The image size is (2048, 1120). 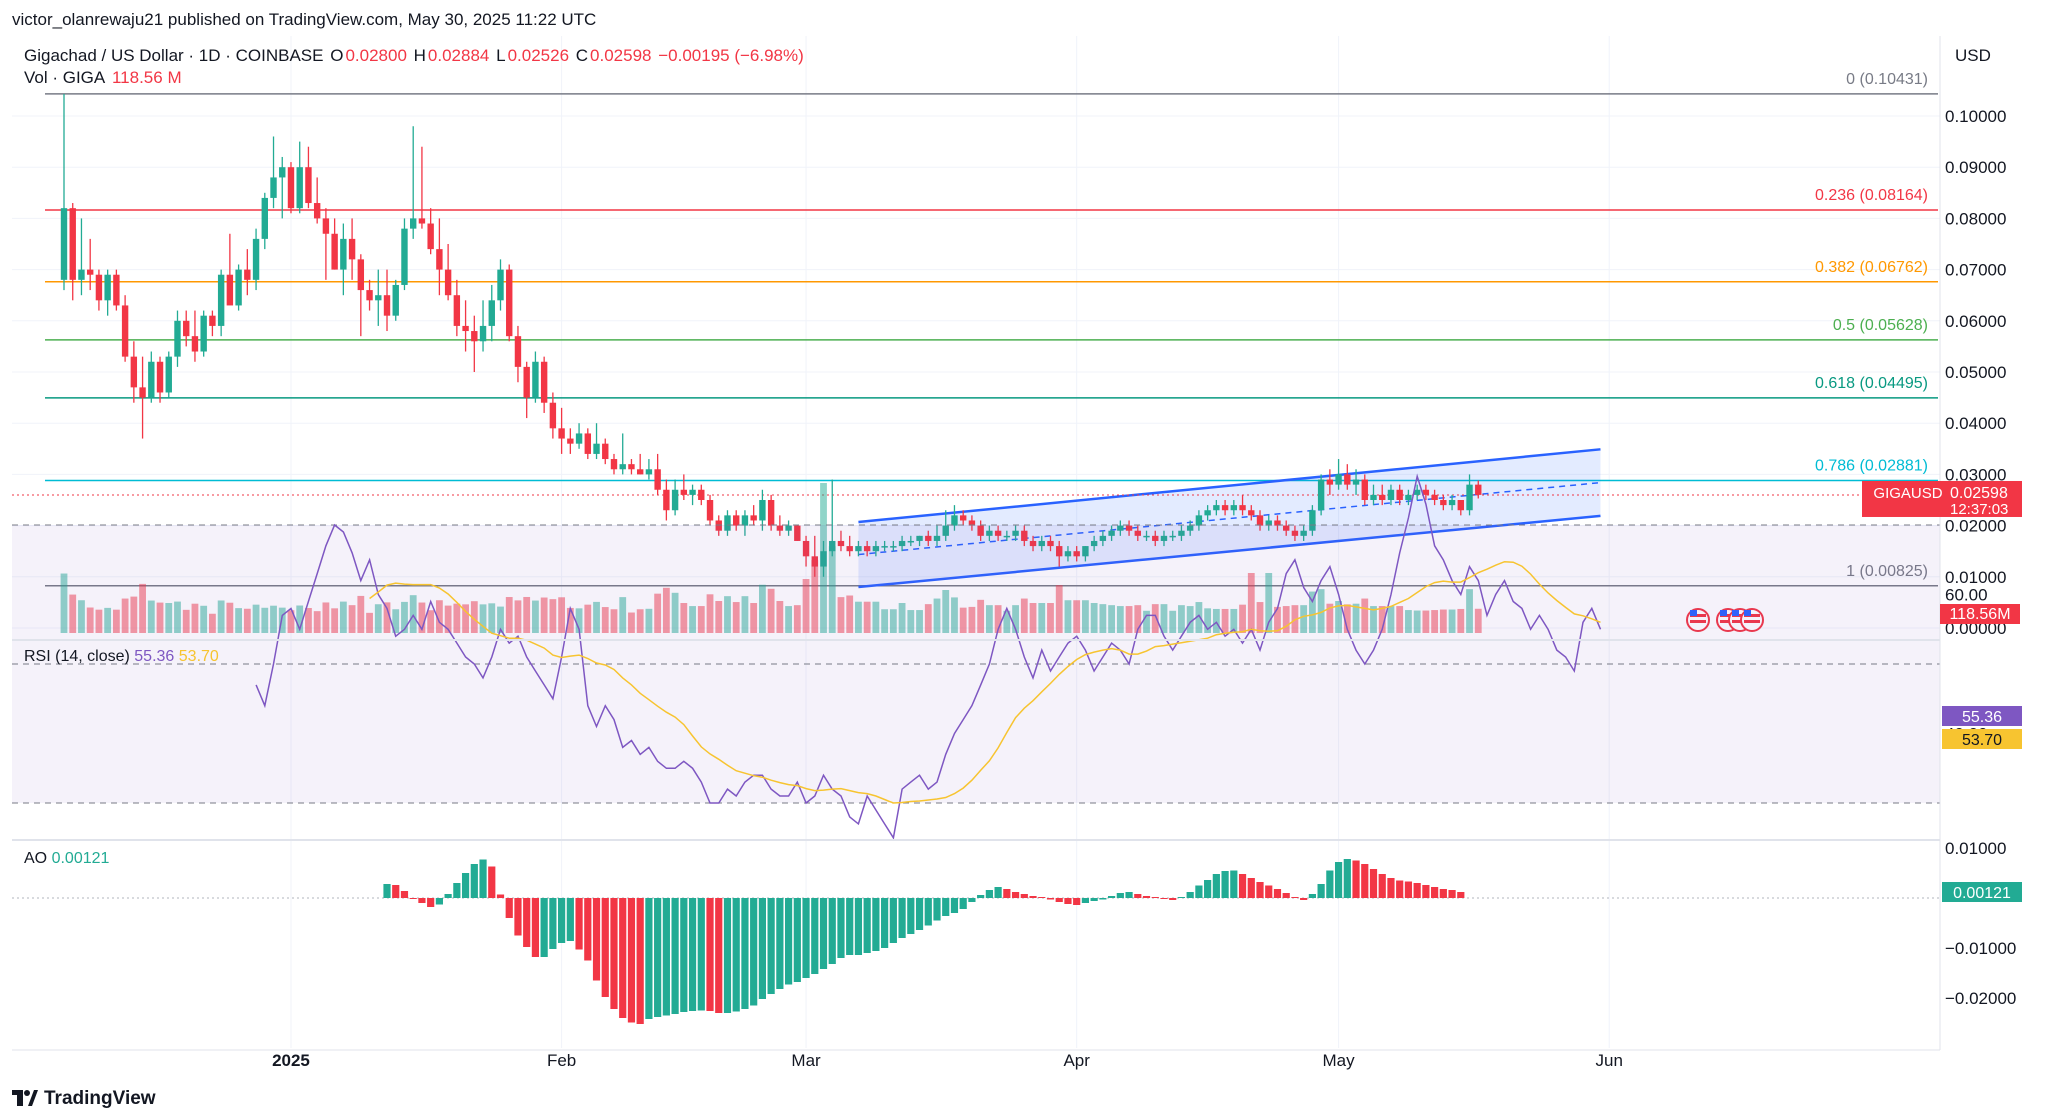 I want to click on rsi-value: 55.36, so click(x=154, y=656).